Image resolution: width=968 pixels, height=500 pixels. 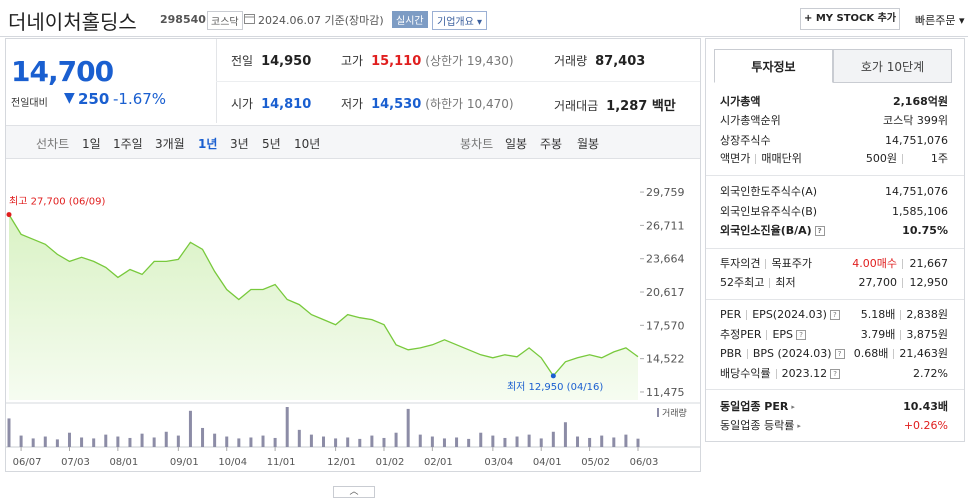 I want to click on tab-group-label: 봉차트, so click(x=477, y=144).